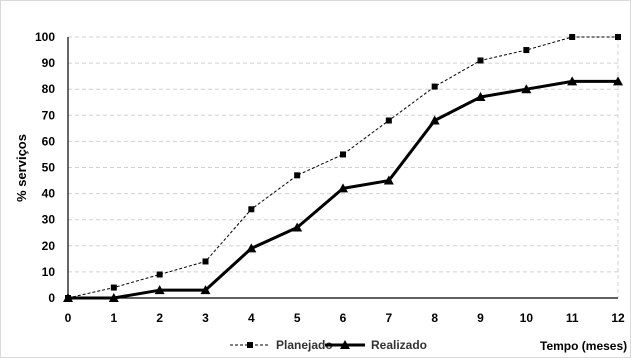 Image resolution: width=631 pixels, height=358 pixels. What do you see at coordinates (49, 168) in the screenshot?
I see `y-tick-label: 50` at bounding box center [49, 168].